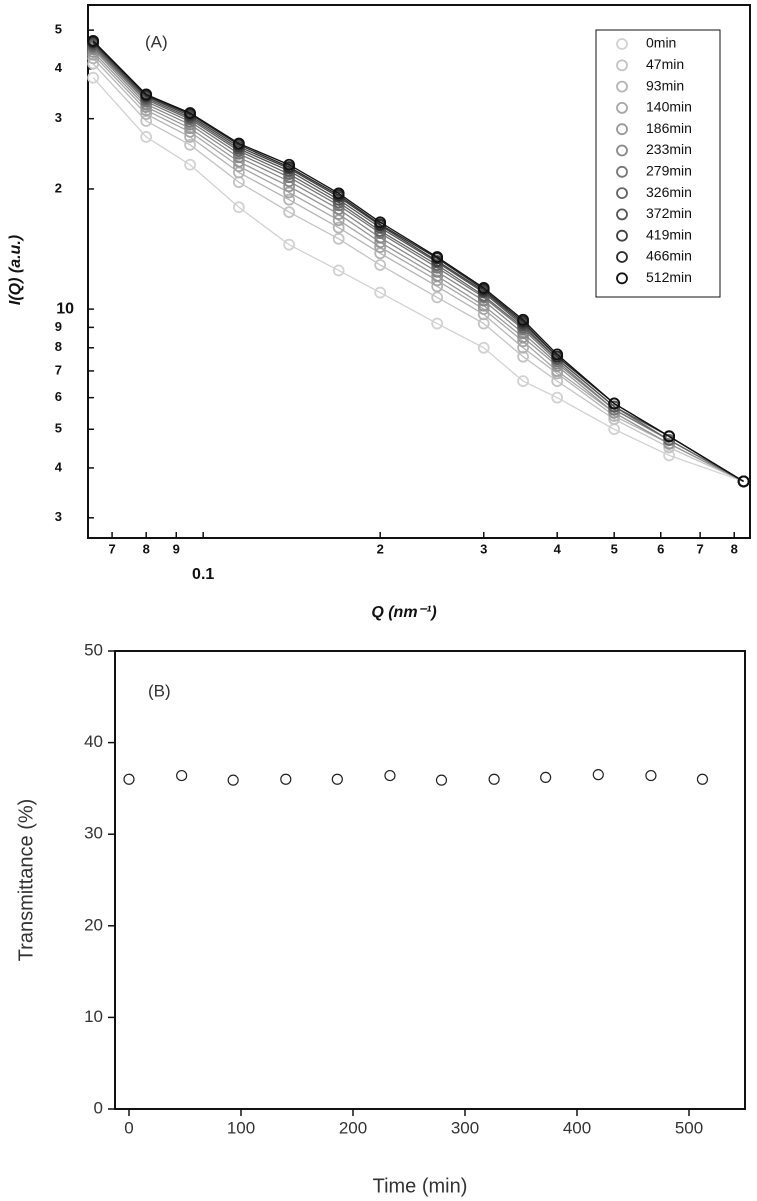 This screenshot has height=1201, width=757. I want to click on x-tick-label: 200, so click(353, 1127).